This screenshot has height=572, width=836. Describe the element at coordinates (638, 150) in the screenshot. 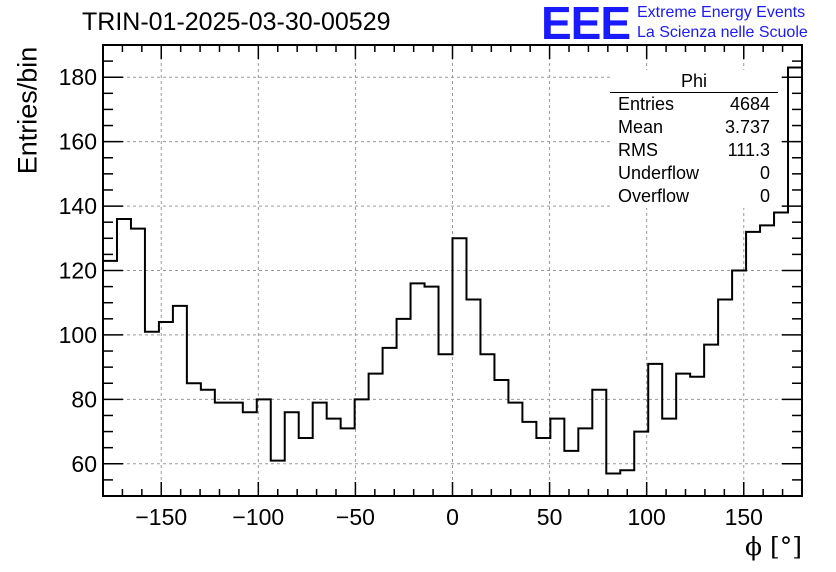

I see `stats-key: RMS` at that location.